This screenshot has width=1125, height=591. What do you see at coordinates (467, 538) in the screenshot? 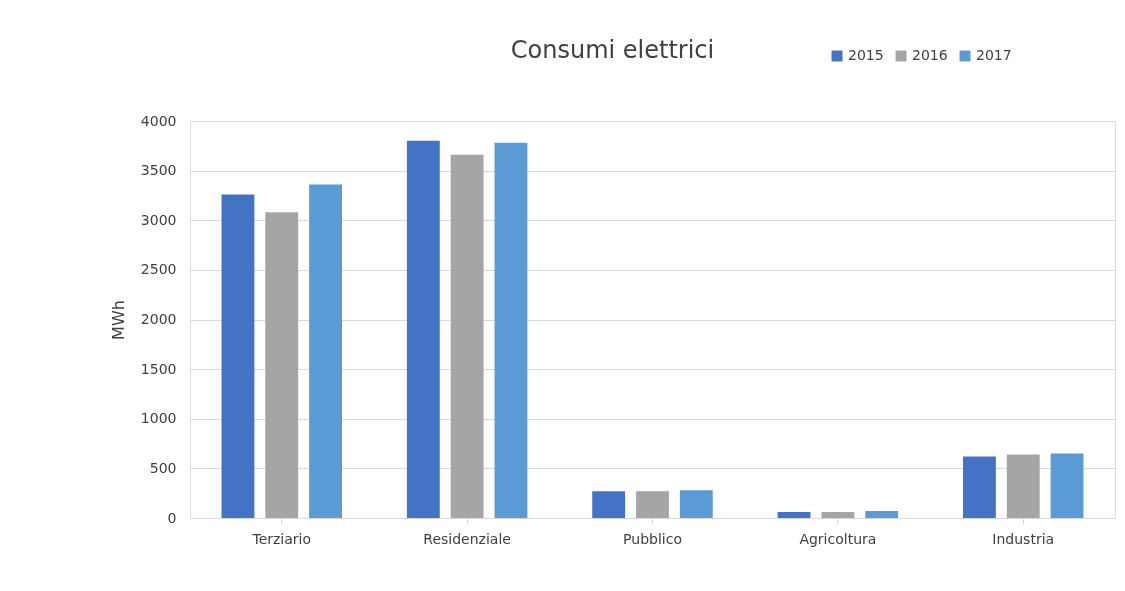
I see `x-tick-label: Residenziale` at bounding box center [467, 538].